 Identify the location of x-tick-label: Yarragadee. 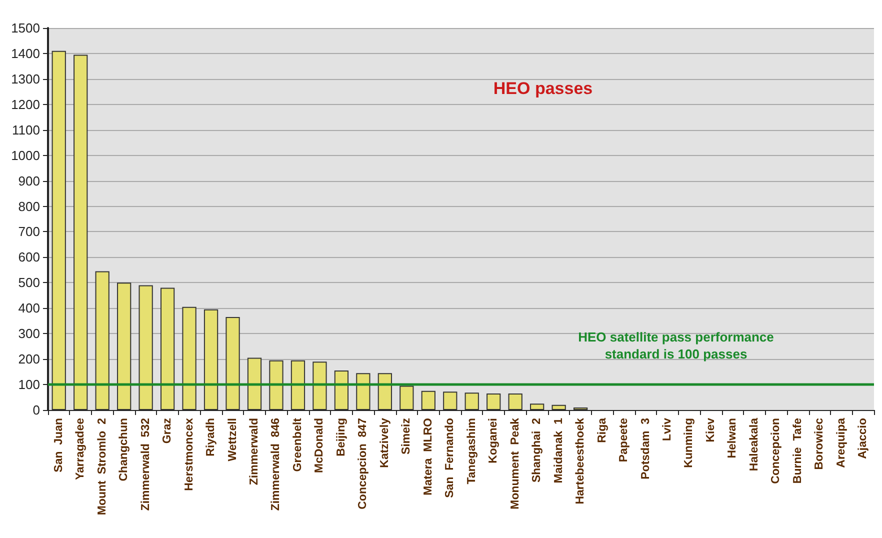
(80, 449).